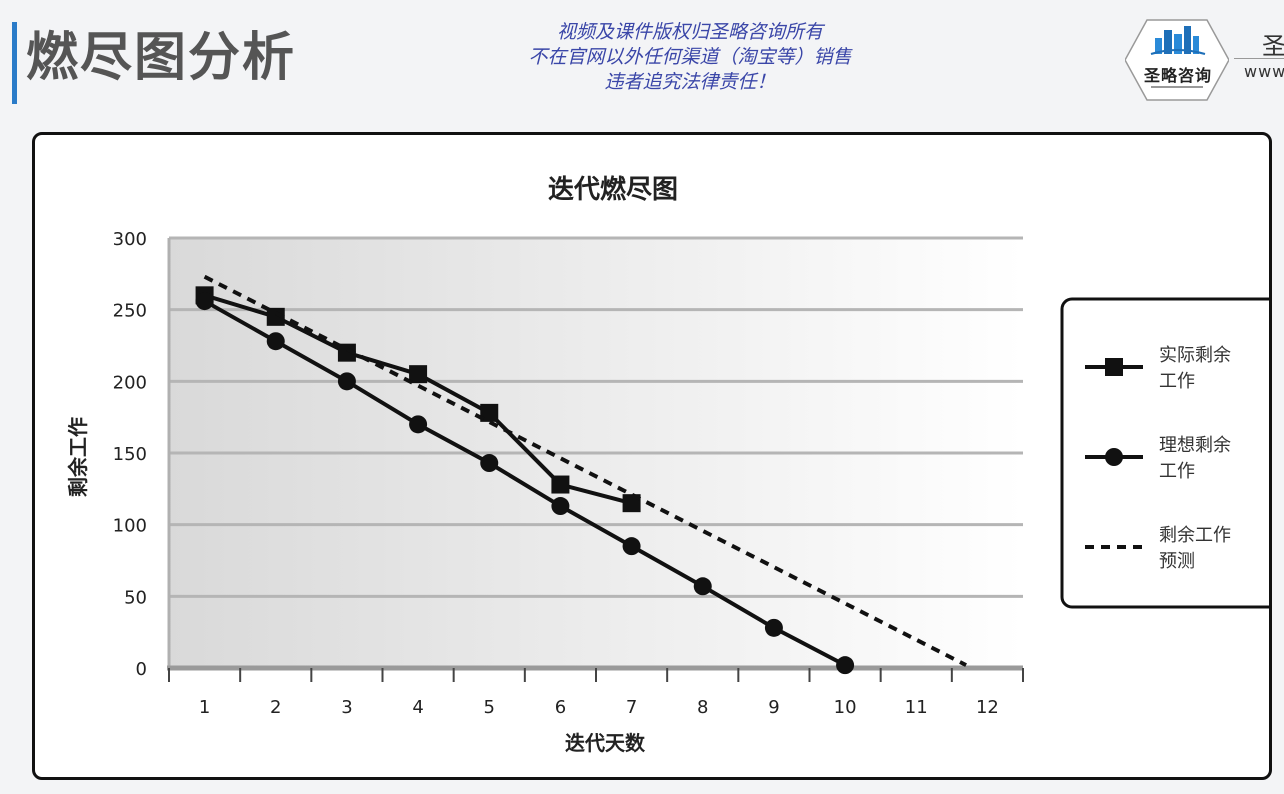 Image resolution: width=1284 pixels, height=794 pixels. Describe the element at coordinates (916, 707) in the screenshot. I see `x-tick-label: 11` at that location.